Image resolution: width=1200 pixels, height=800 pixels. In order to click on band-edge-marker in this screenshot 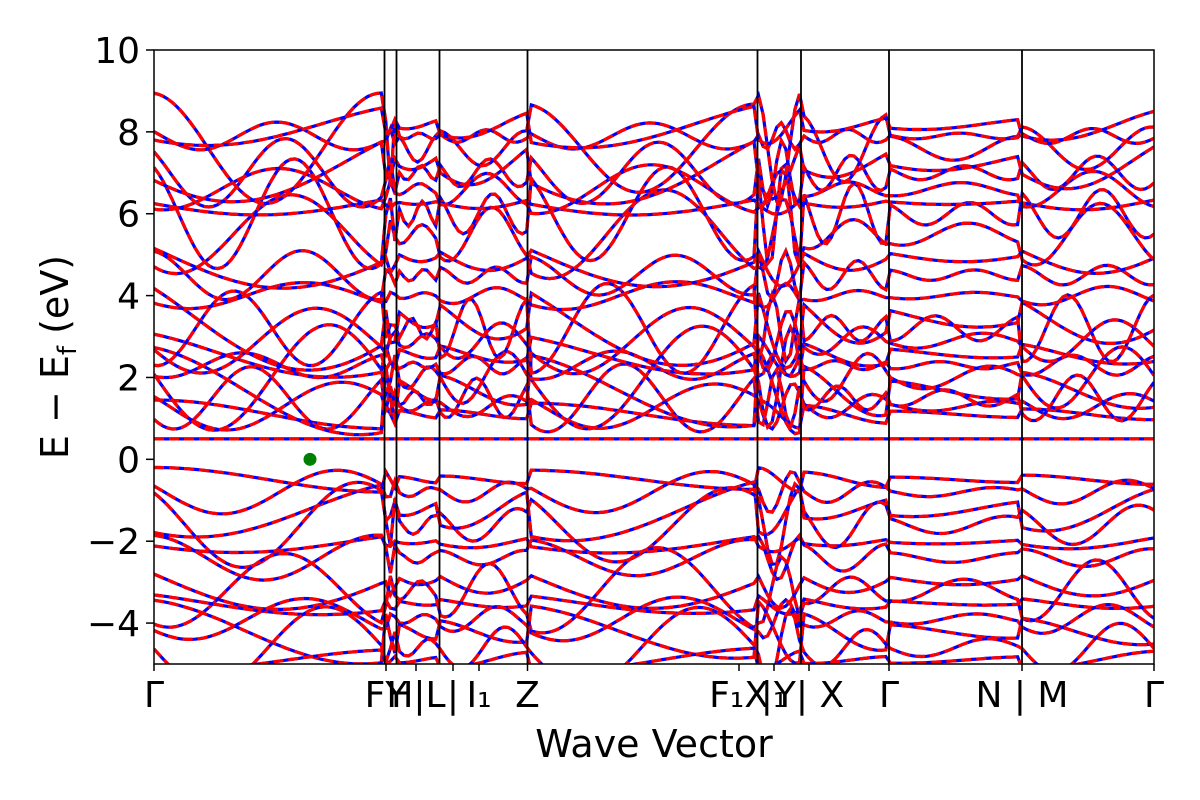, I will do `click(310, 459)`.